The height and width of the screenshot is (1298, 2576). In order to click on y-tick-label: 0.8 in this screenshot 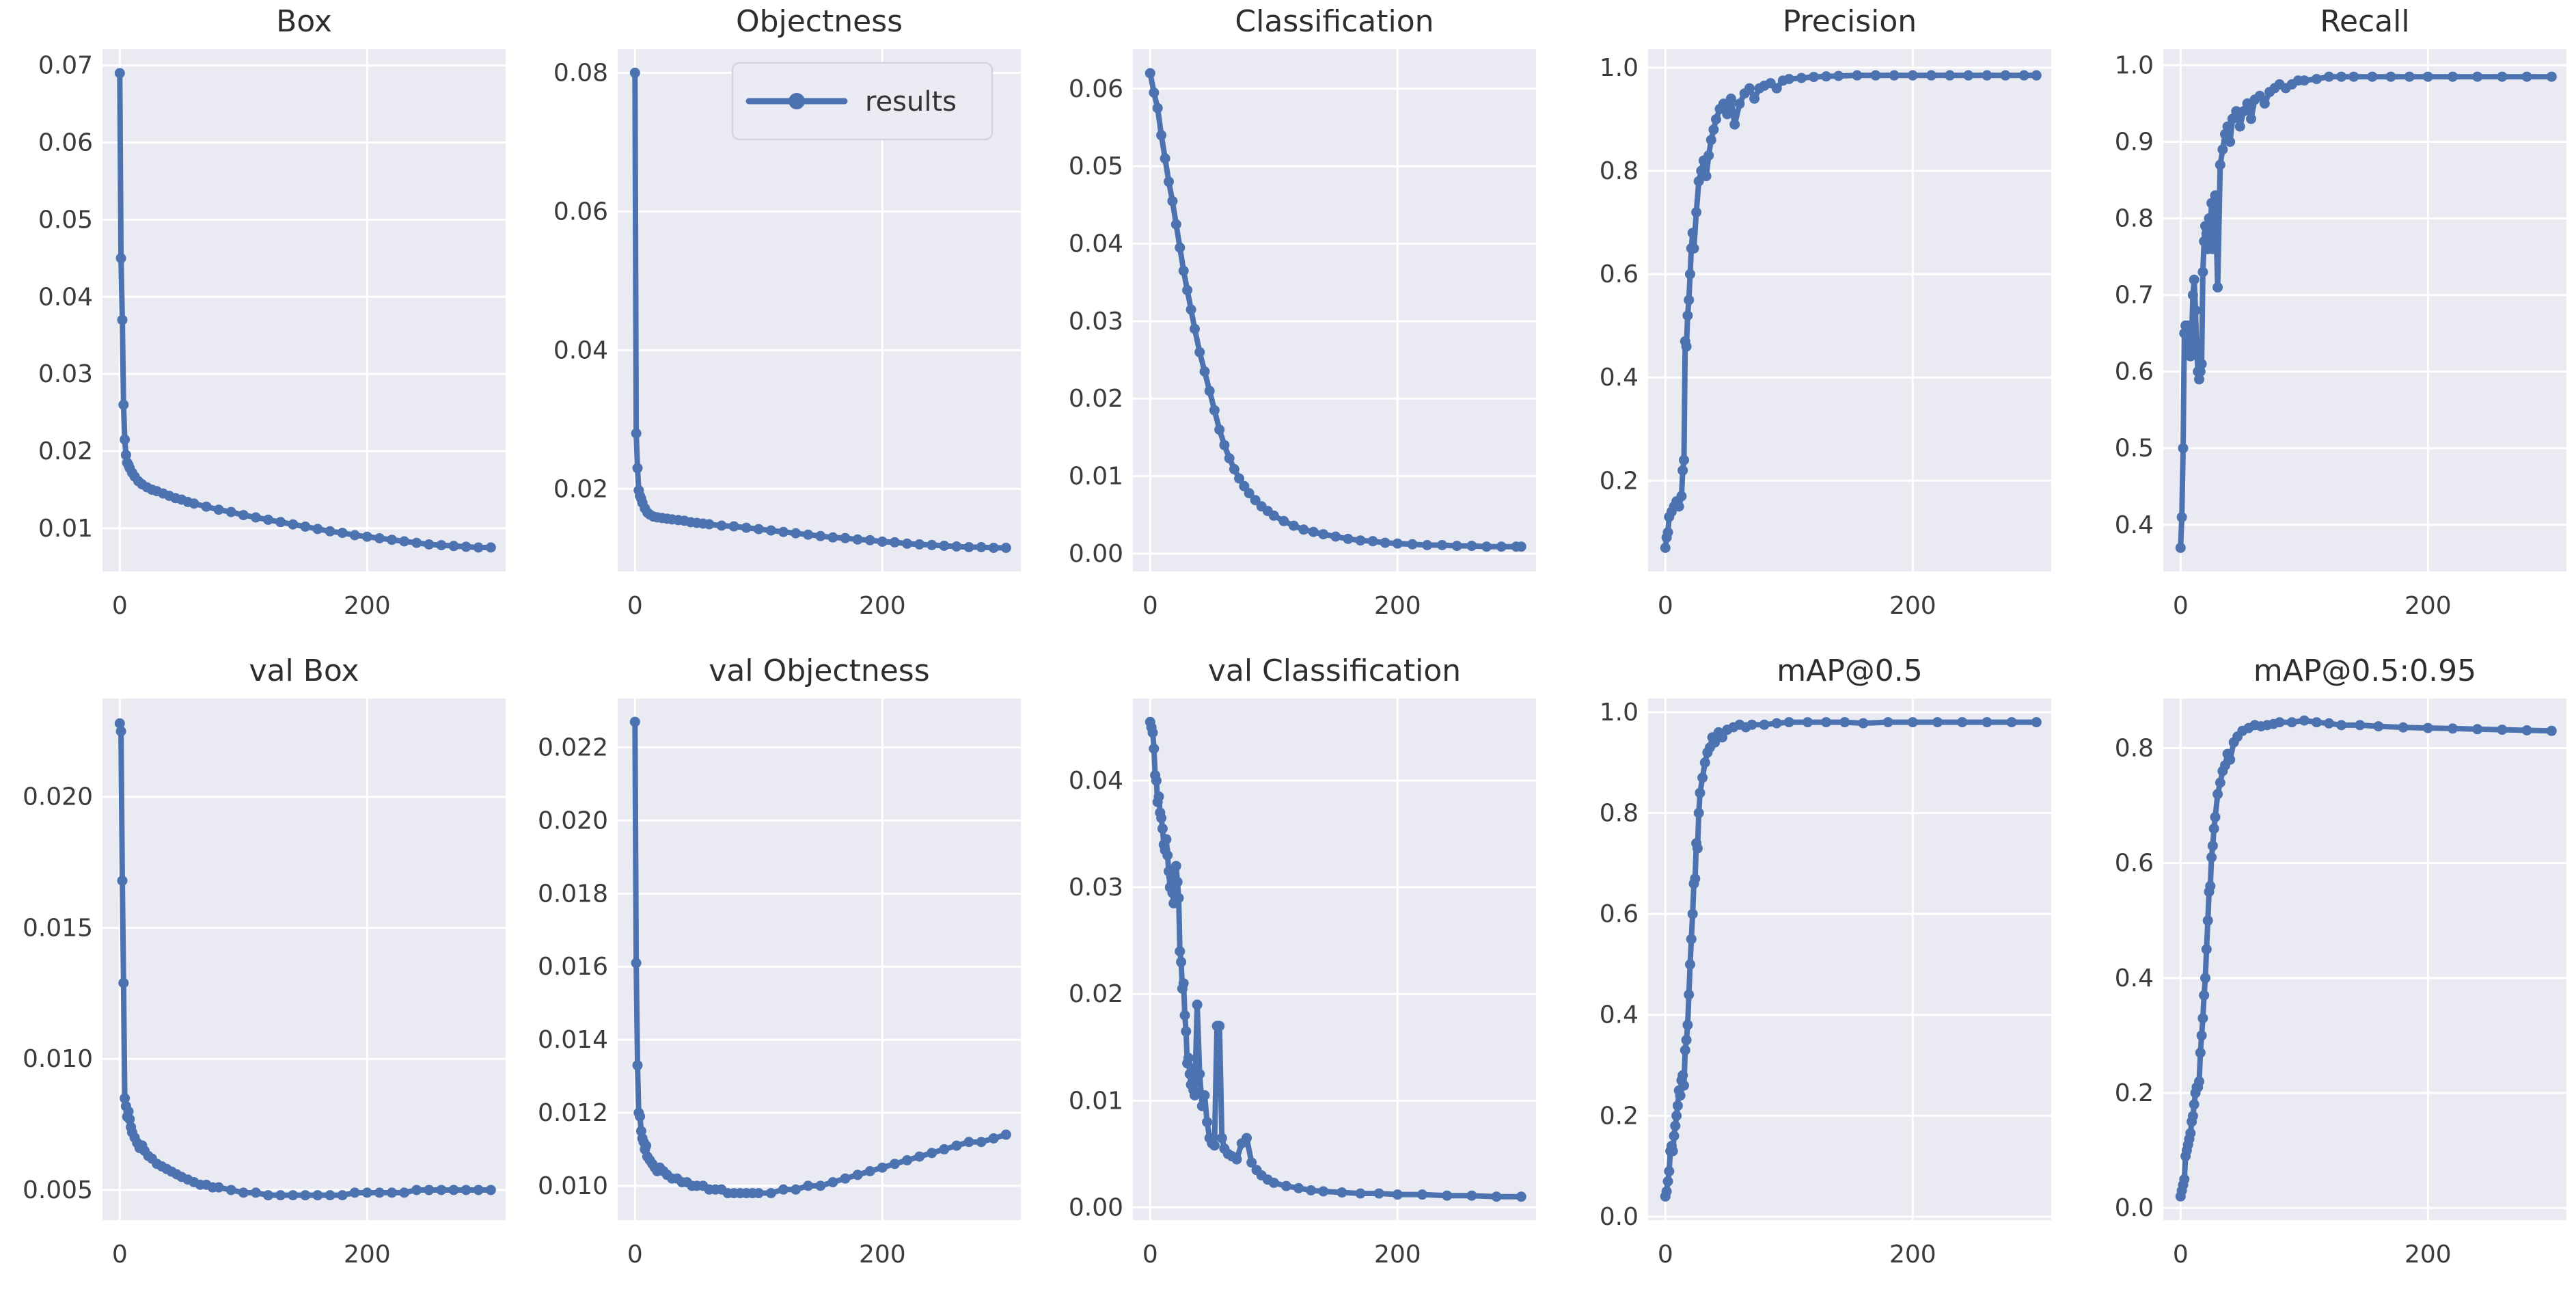, I will do `click(2134, 219)`.